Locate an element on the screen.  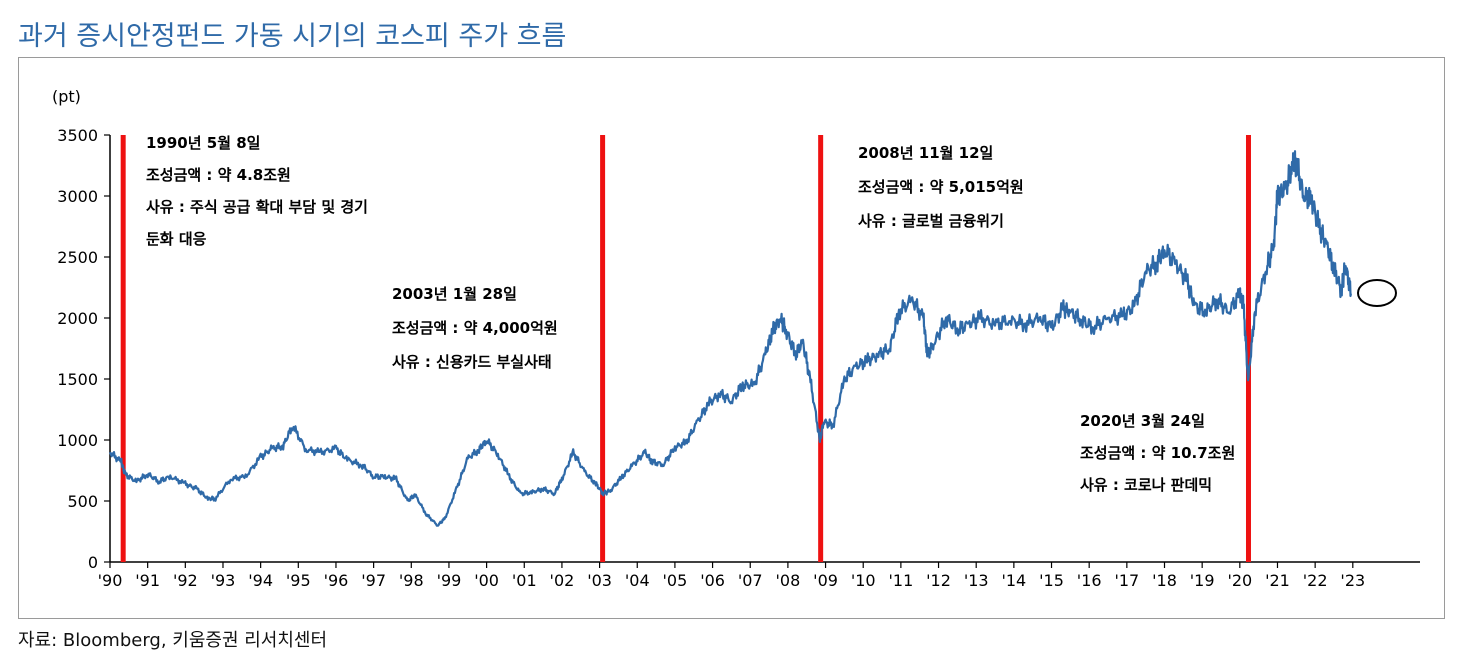
x-tick-label: '06 is located at coordinates (712, 580).